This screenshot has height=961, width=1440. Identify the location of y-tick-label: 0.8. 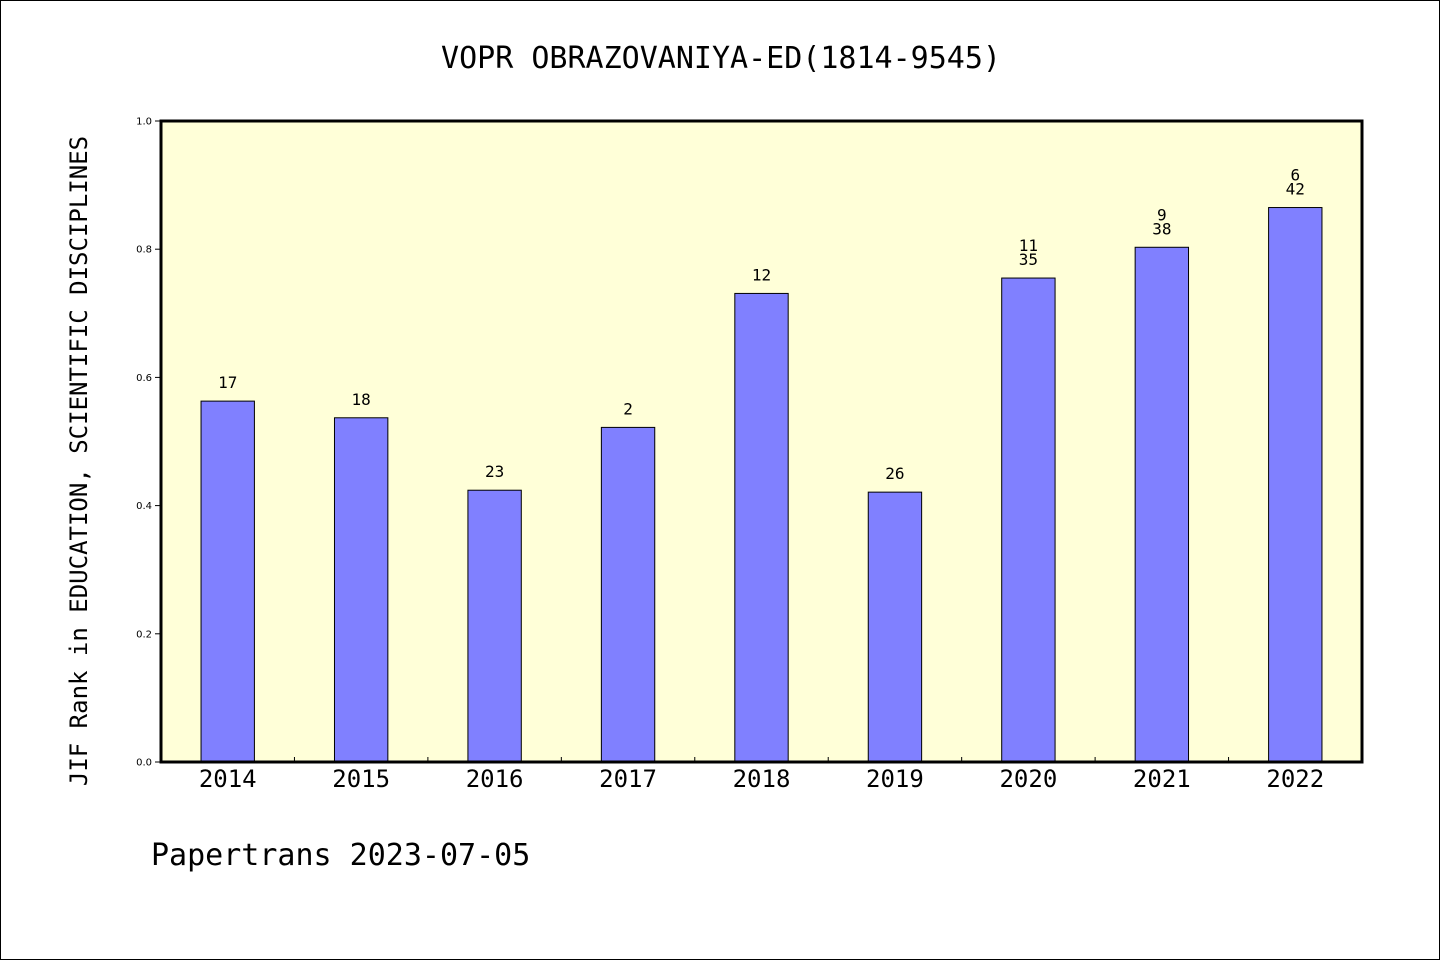
(144, 250).